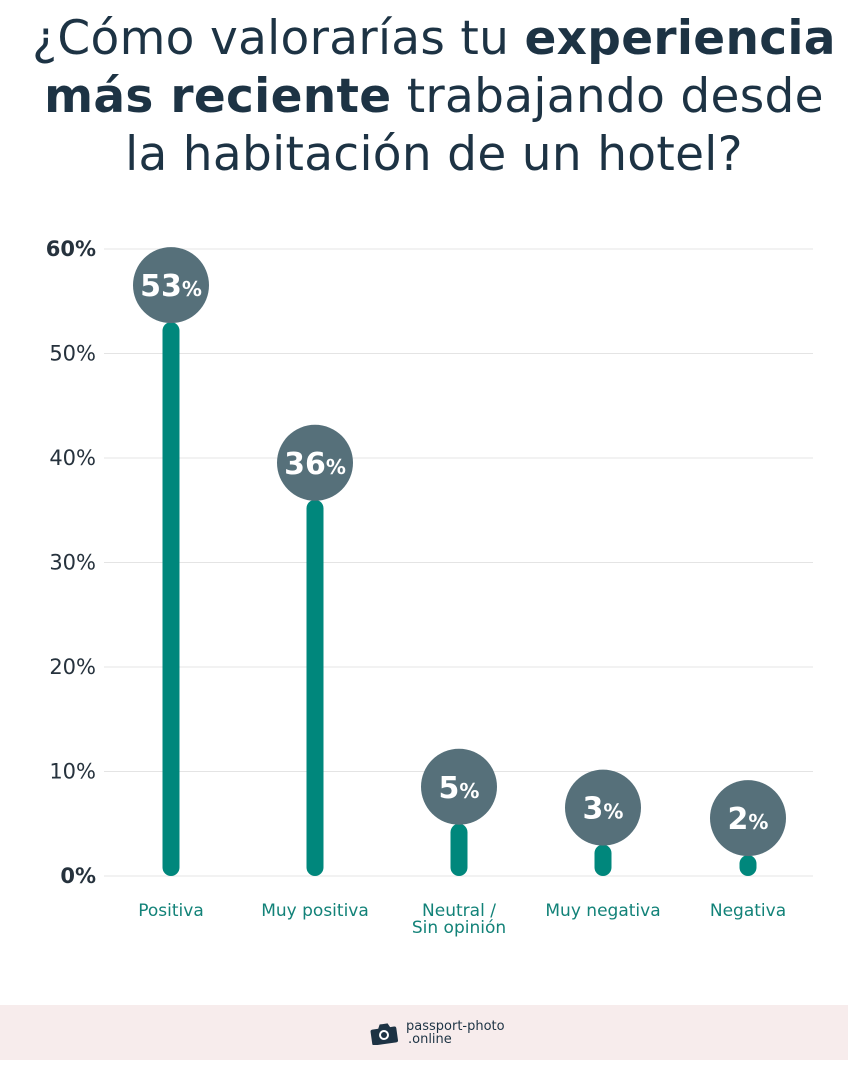 Image resolution: width=848 pixels, height=1068 pixels. I want to click on data-label: 53%, so click(171, 286).